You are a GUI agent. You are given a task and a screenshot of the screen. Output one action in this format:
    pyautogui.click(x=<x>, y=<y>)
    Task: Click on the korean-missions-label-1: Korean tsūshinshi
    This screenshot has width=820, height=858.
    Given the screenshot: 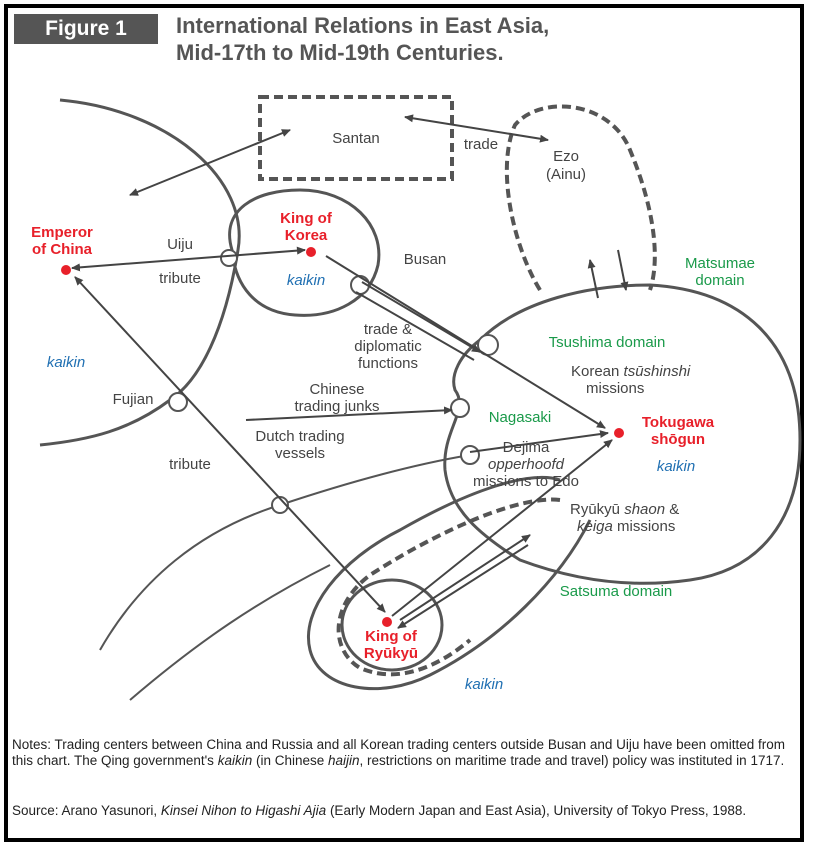 What is the action you would take?
    pyautogui.click(x=631, y=371)
    